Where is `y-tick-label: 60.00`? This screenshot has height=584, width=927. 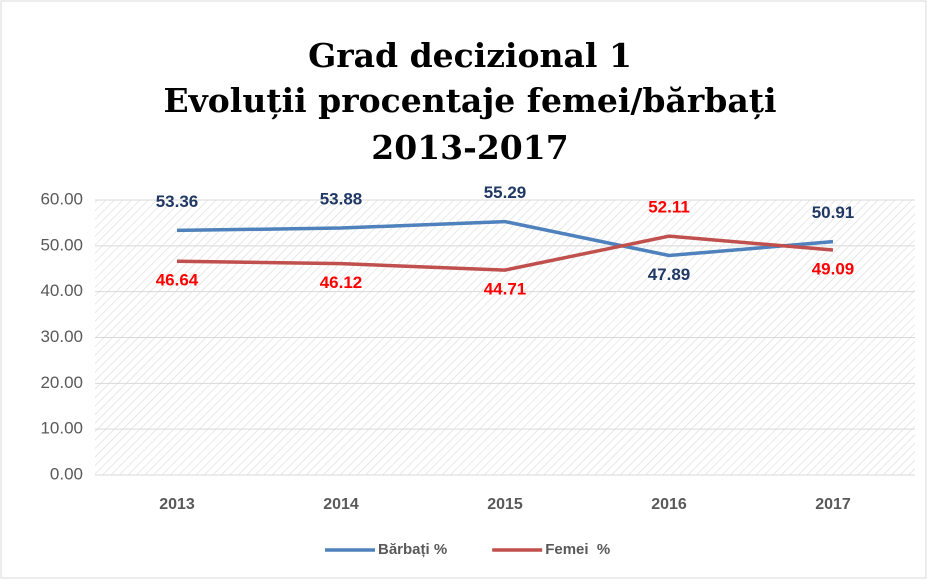
y-tick-label: 60.00 is located at coordinates (61, 198).